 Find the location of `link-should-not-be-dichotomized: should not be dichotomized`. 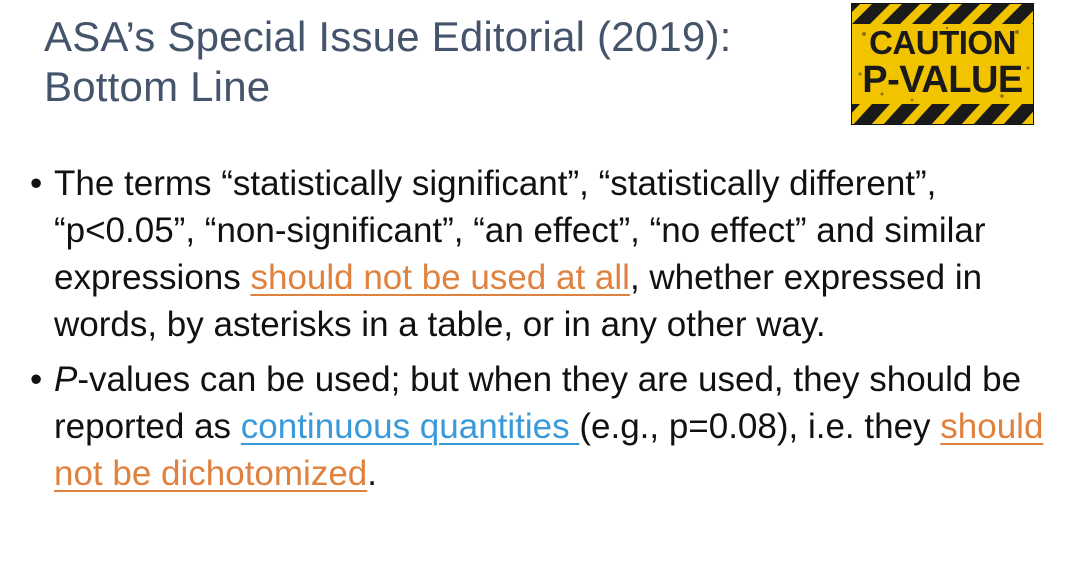

link-should-not-be-dichotomized: should not be dichotomized is located at coordinates (549, 450).